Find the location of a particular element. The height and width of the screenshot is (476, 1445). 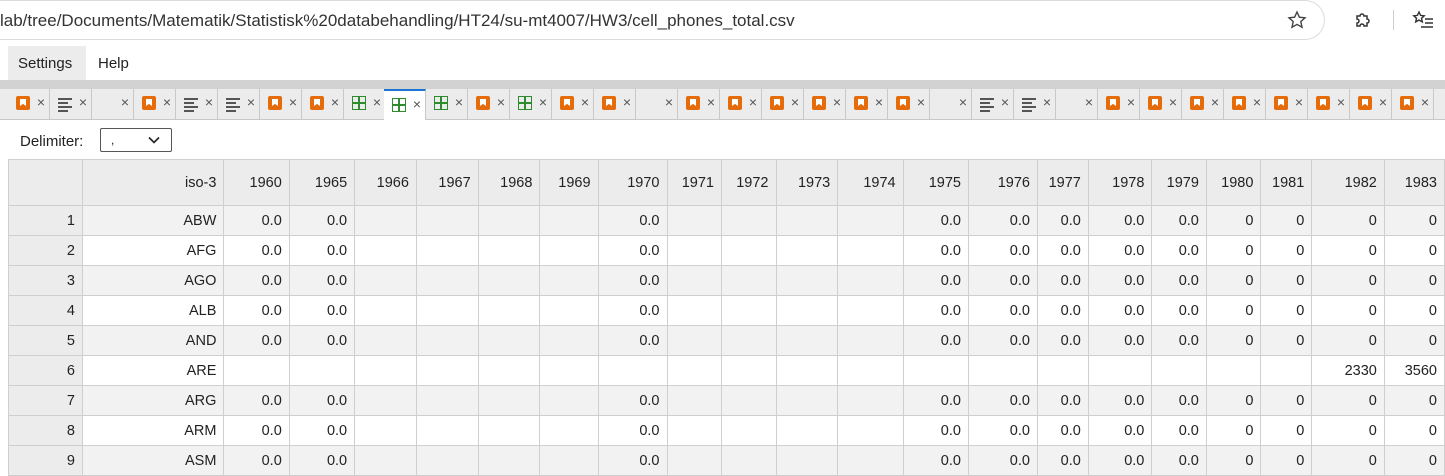

column-header: 1968 is located at coordinates (509, 182).